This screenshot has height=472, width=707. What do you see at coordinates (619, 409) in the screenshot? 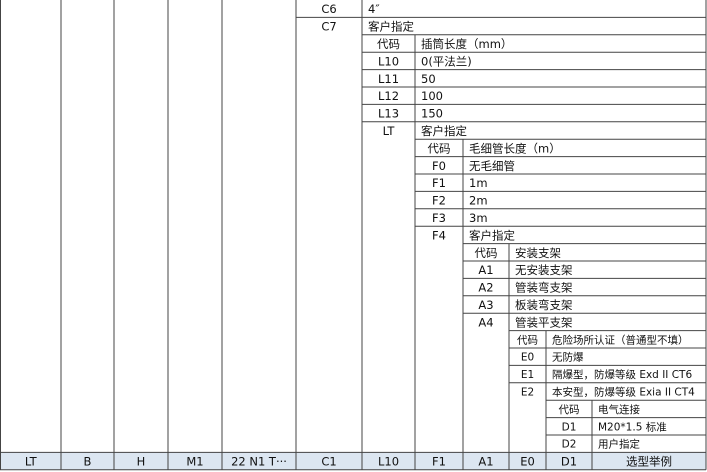
I see `desc: 电气连接` at bounding box center [619, 409].